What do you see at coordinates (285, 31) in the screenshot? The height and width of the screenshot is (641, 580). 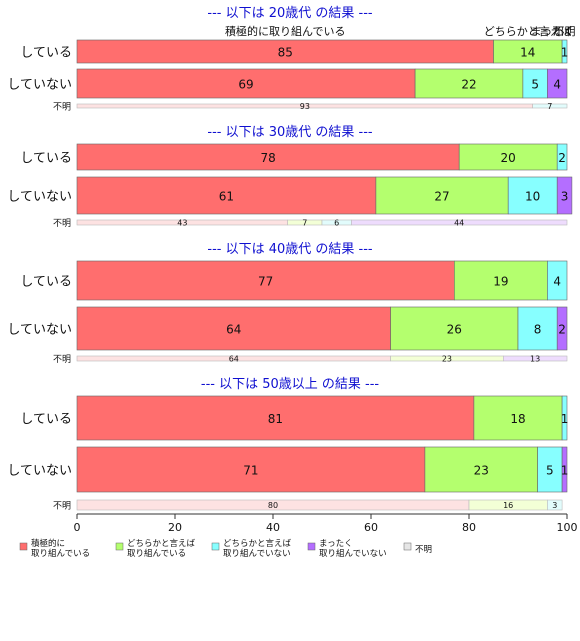 I see `column-header-label: 積極的に取り組んでいる` at bounding box center [285, 31].